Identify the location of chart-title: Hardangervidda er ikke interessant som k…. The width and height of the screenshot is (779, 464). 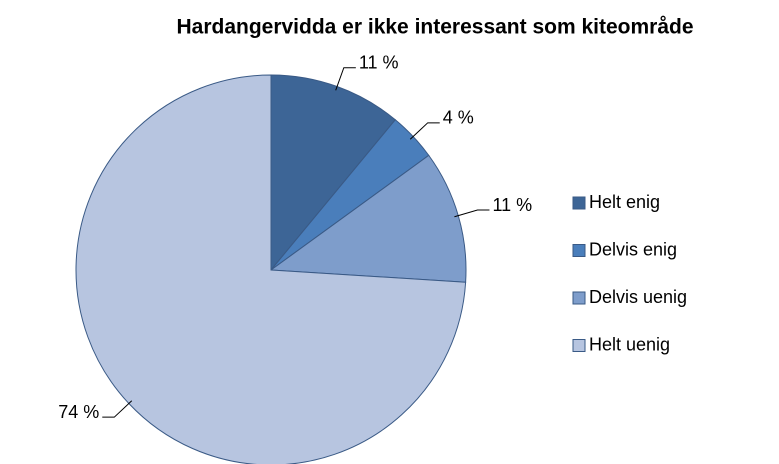
(434, 27).